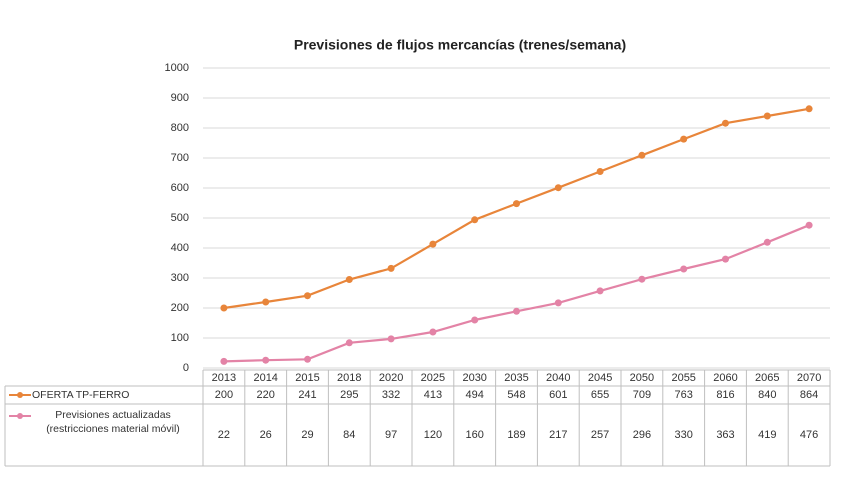  I want to click on x-tick-label: 2025, so click(433, 378).